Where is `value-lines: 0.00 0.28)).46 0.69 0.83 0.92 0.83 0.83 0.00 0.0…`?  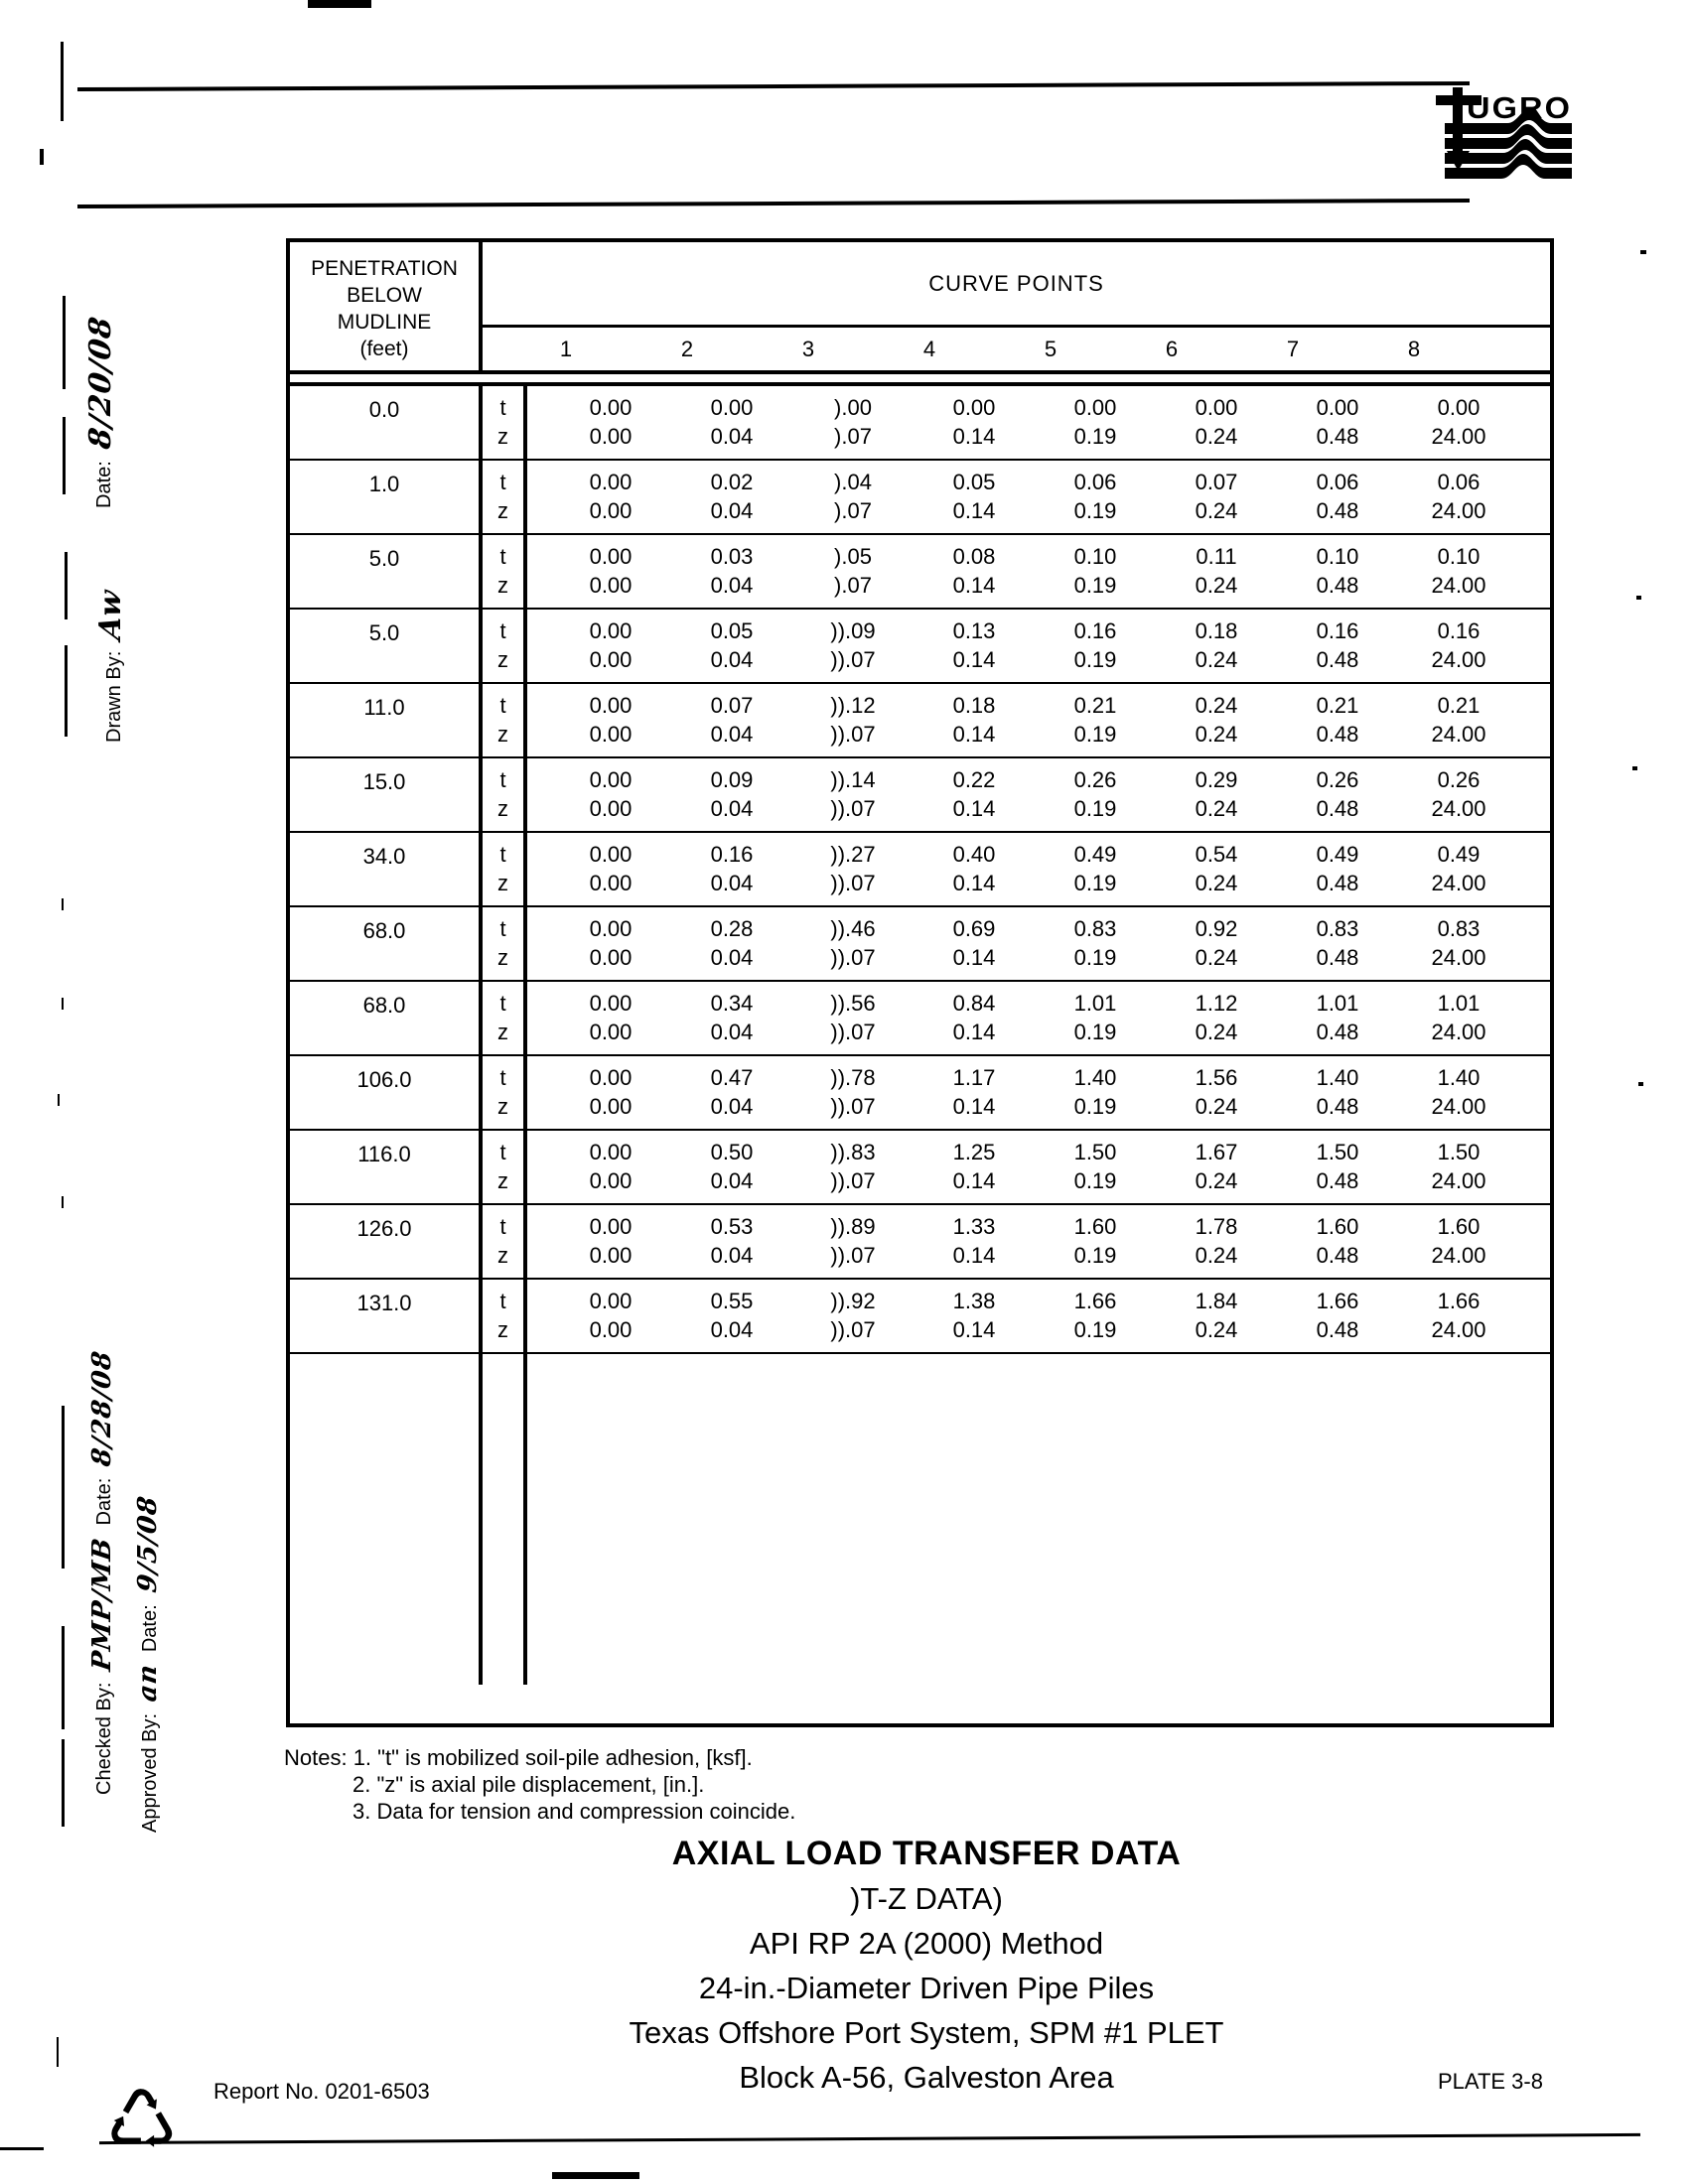 value-lines: 0.00 0.28)).46 0.69 0.83 0.92 0.83 0.83 0.00 0.0… is located at coordinates (1038, 943).